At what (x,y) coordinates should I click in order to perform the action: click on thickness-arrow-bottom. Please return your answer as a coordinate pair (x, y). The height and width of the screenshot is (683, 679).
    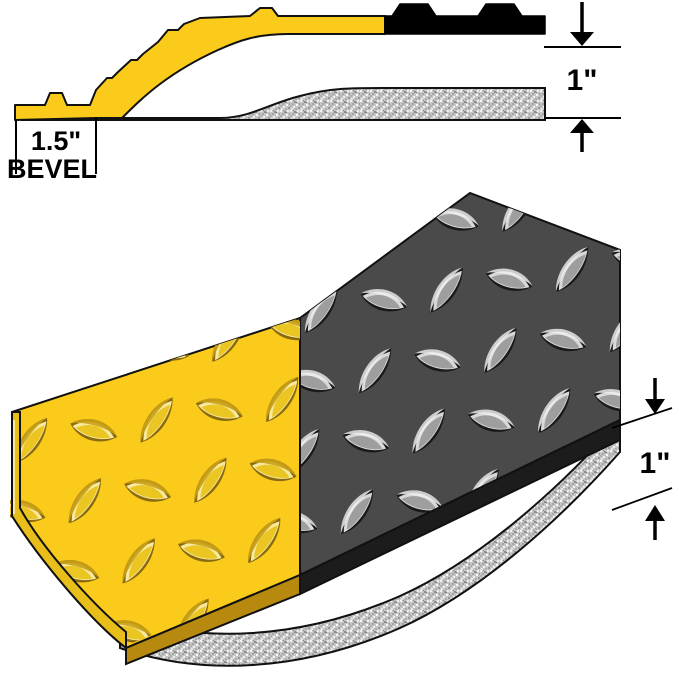
    Looking at the image, I should click on (582, 135).